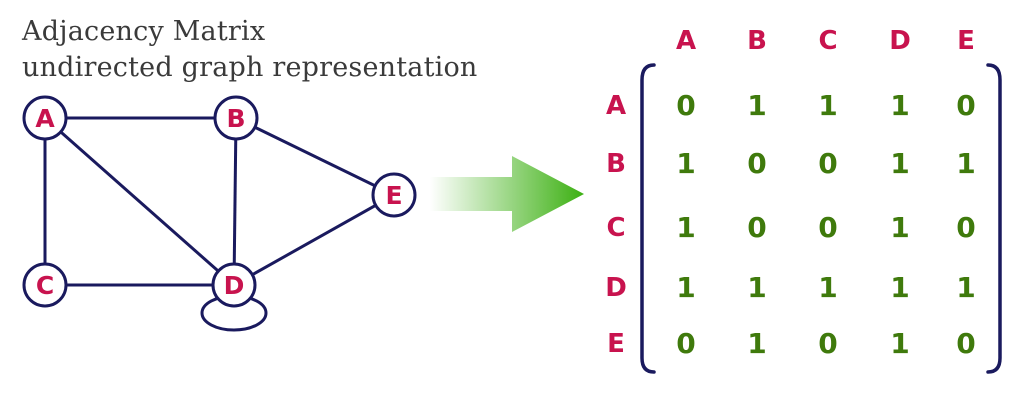 The image size is (1024, 400). What do you see at coordinates (144, 31) in the screenshot?
I see `title-line-1: Adjacency Matrix` at bounding box center [144, 31].